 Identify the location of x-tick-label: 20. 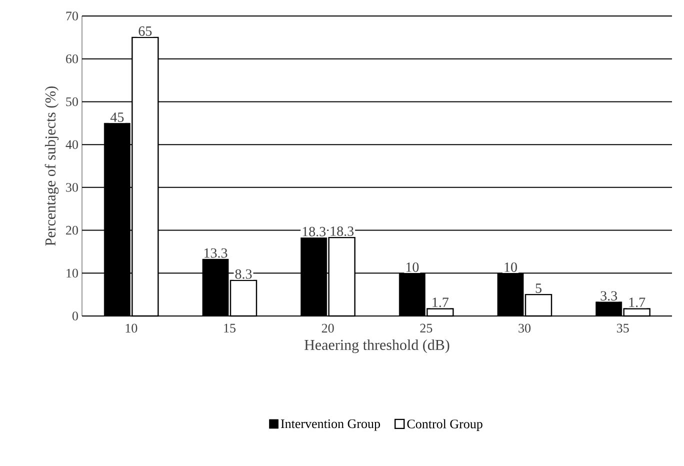
(328, 328).